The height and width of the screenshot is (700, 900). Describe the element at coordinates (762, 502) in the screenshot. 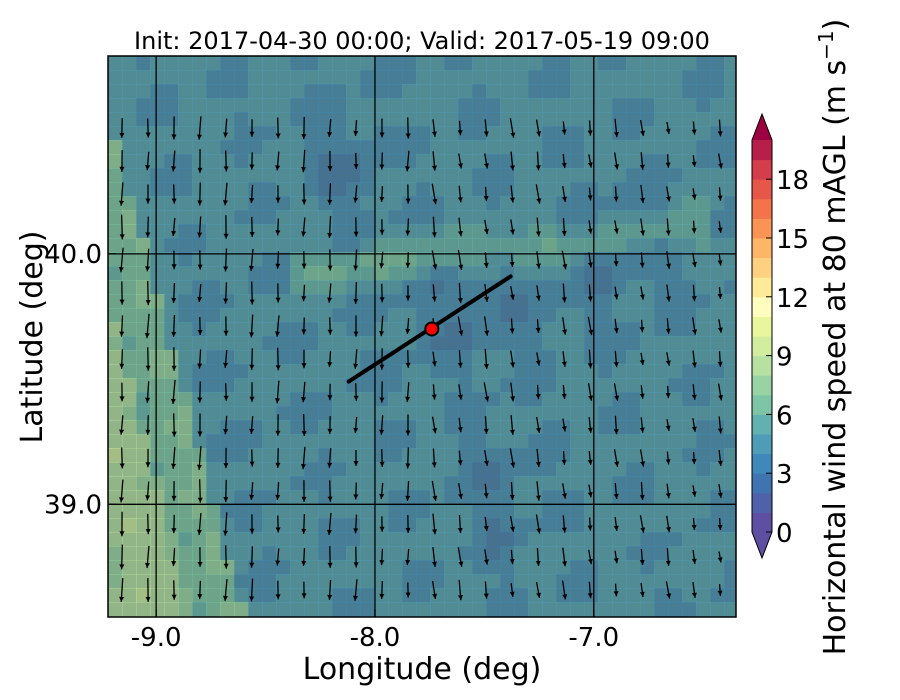

I see `colorbar-segment` at that location.